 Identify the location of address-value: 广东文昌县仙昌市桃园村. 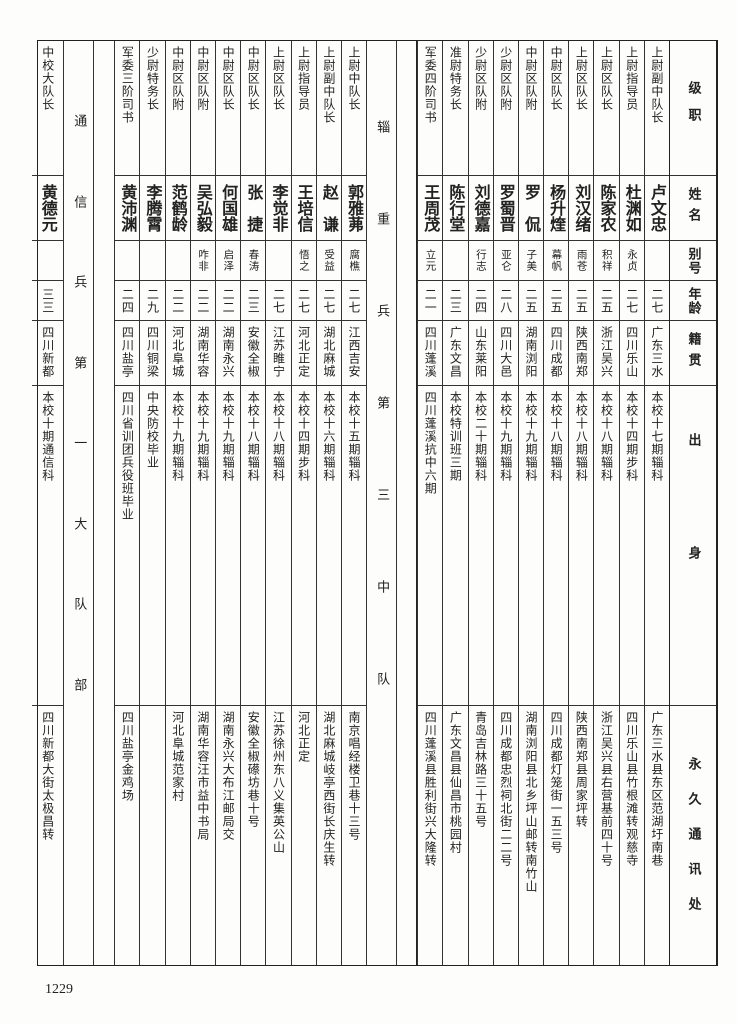
(455, 782).